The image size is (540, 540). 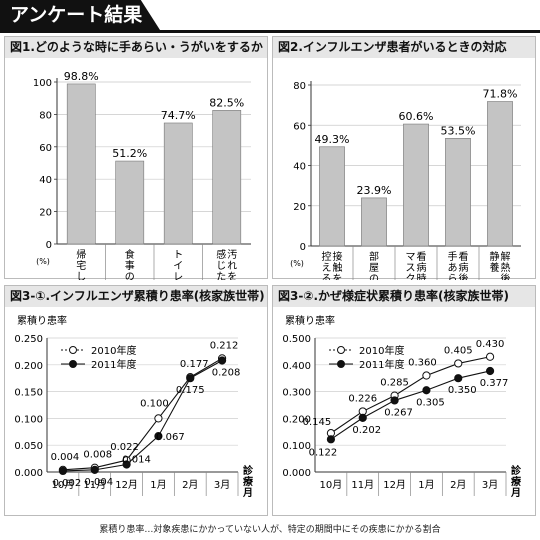 I want to click on fig3-2-ytick-label: 0.200, so click(x=296, y=419).